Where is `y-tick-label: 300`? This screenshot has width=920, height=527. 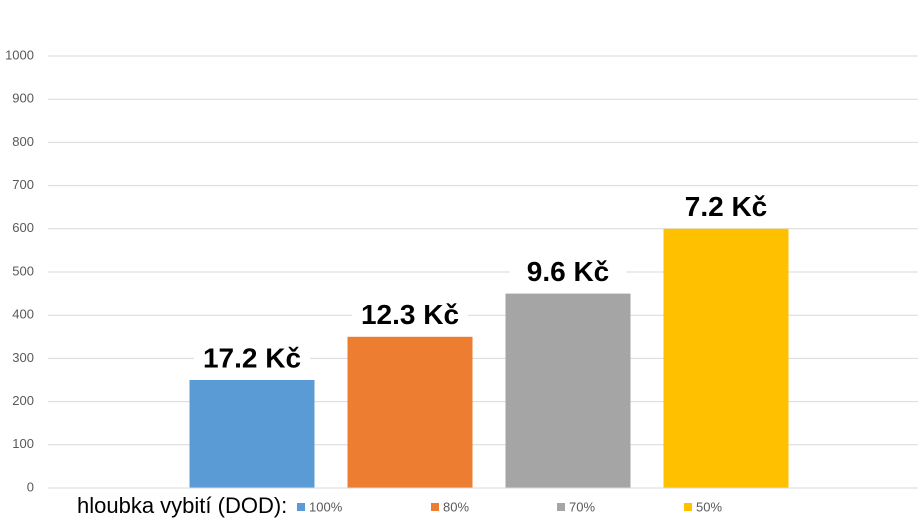
y-tick-label: 300 is located at coordinates (23, 357).